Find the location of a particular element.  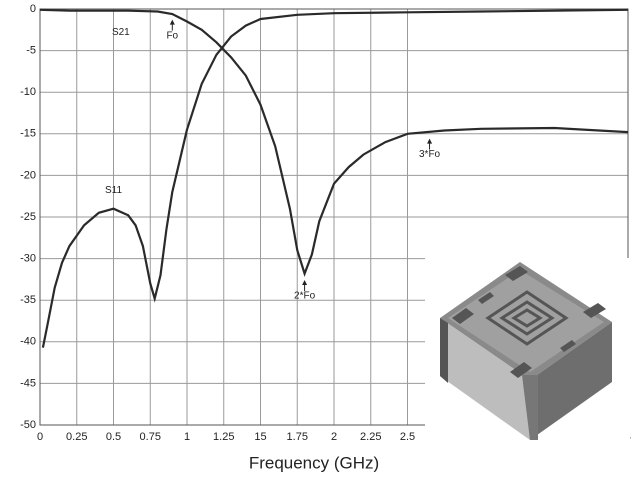

x-tick-label: 1 is located at coordinates (187, 437).